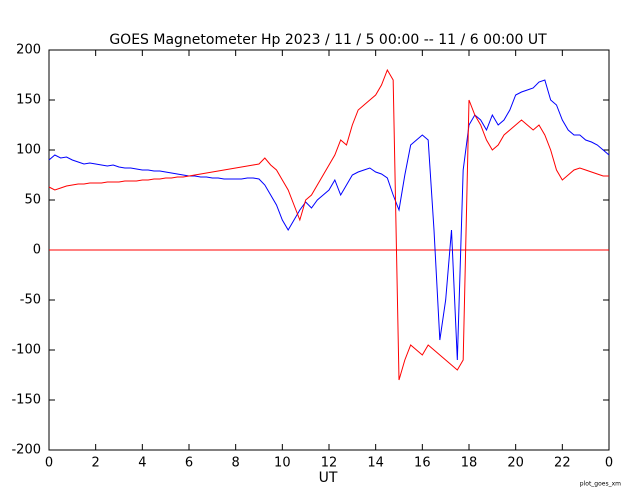  What do you see at coordinates (28, 100) in the screenshot?
I see `y-tick-label: 150` at bounding box center [28, 100].